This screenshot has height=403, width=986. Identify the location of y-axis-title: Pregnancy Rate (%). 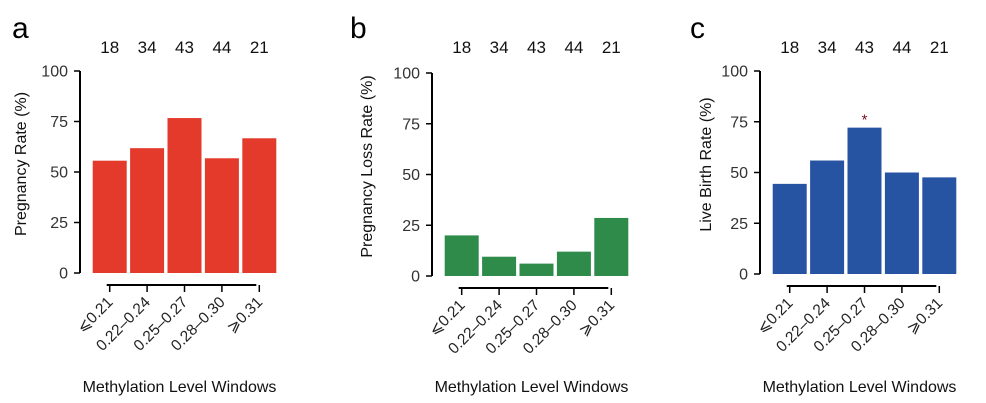
(21, 164).